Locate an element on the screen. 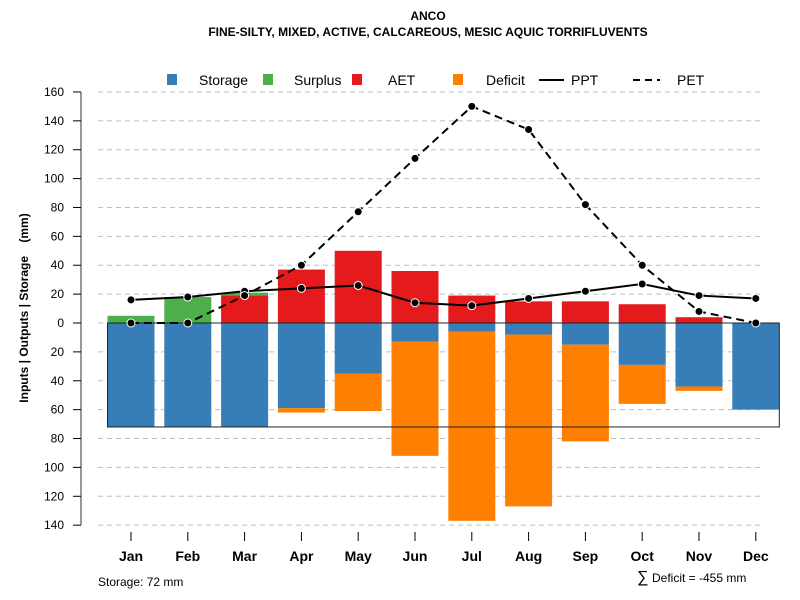 The height and width of the screenshot is (600, 800). x-tick-label: Dec is located at coordinates (756, 556).